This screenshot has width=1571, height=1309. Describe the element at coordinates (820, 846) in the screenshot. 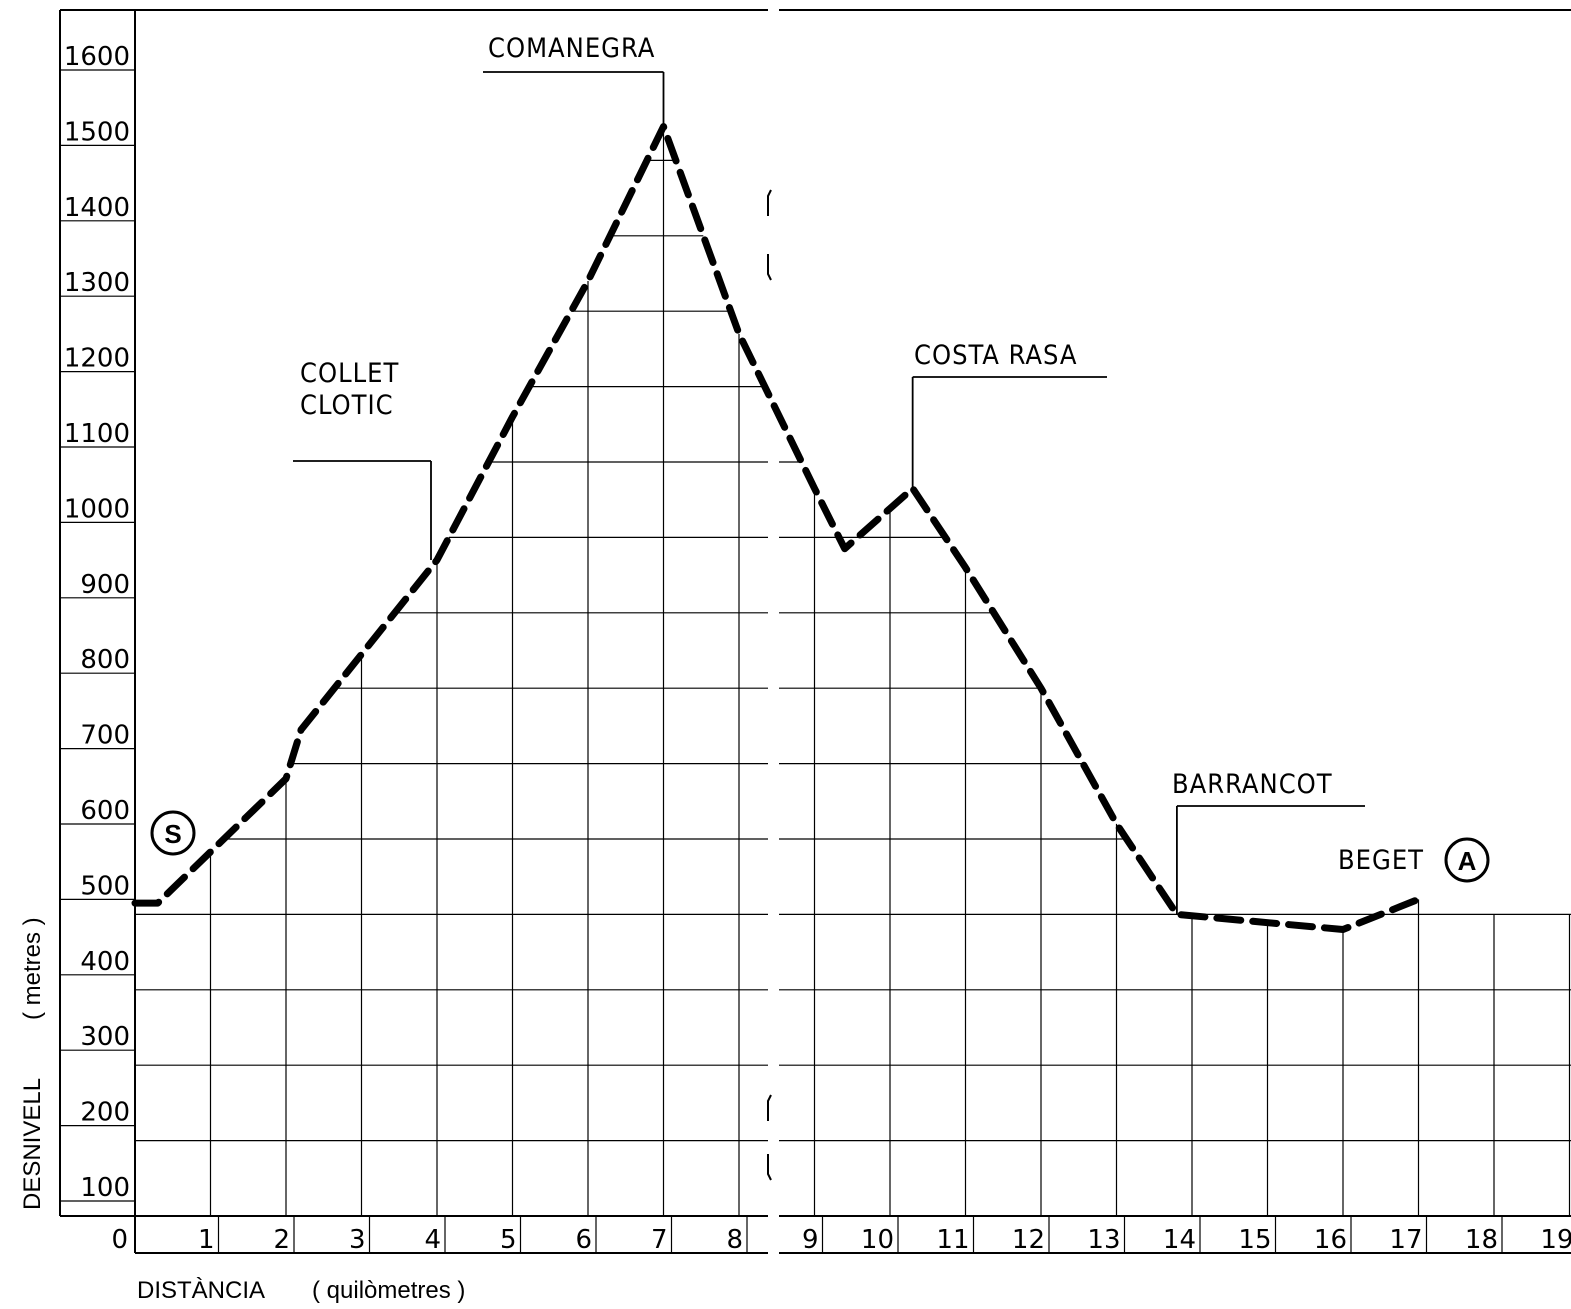

I see `route-markers: SA` at that location.